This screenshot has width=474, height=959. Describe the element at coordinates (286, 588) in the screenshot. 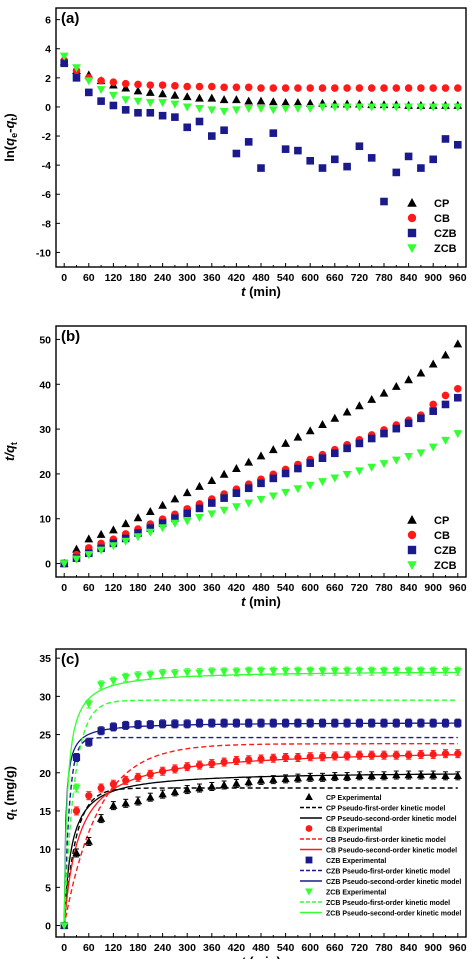

I see `x-tick-label: 540` at that location.